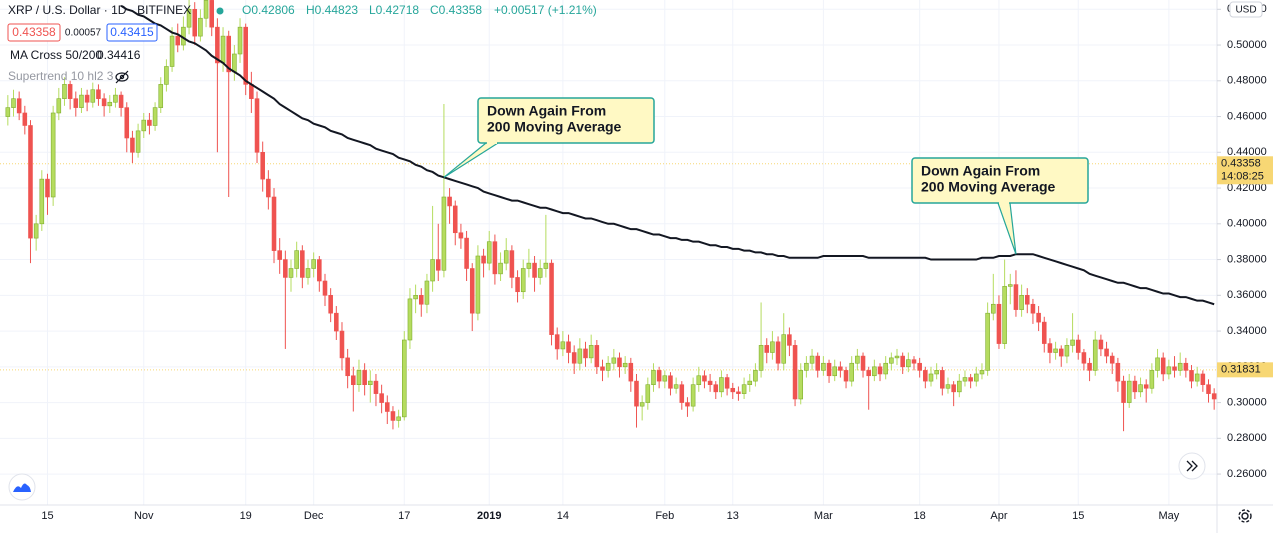 This screenshot has width=1273, height=538. I want to click on quote-close: C0.43358, so click(456, 10).